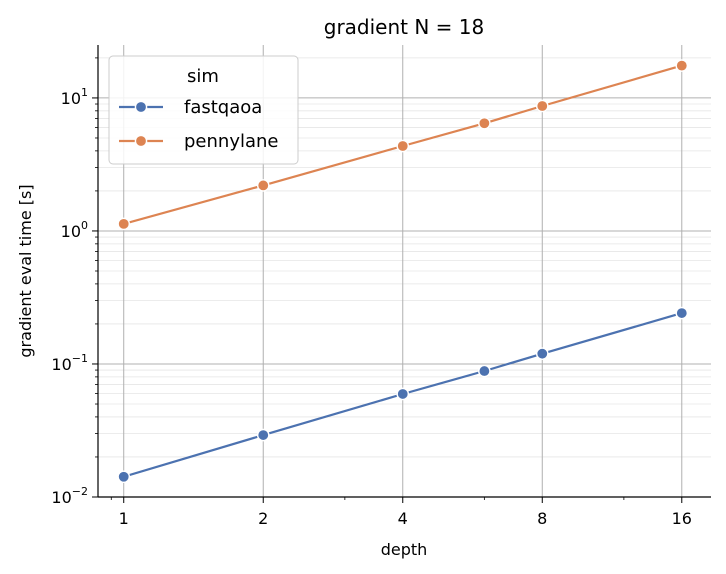 The image size is (726, 574). I want to click on y-axis-label: gradient eval time [s], so click(25, 270).